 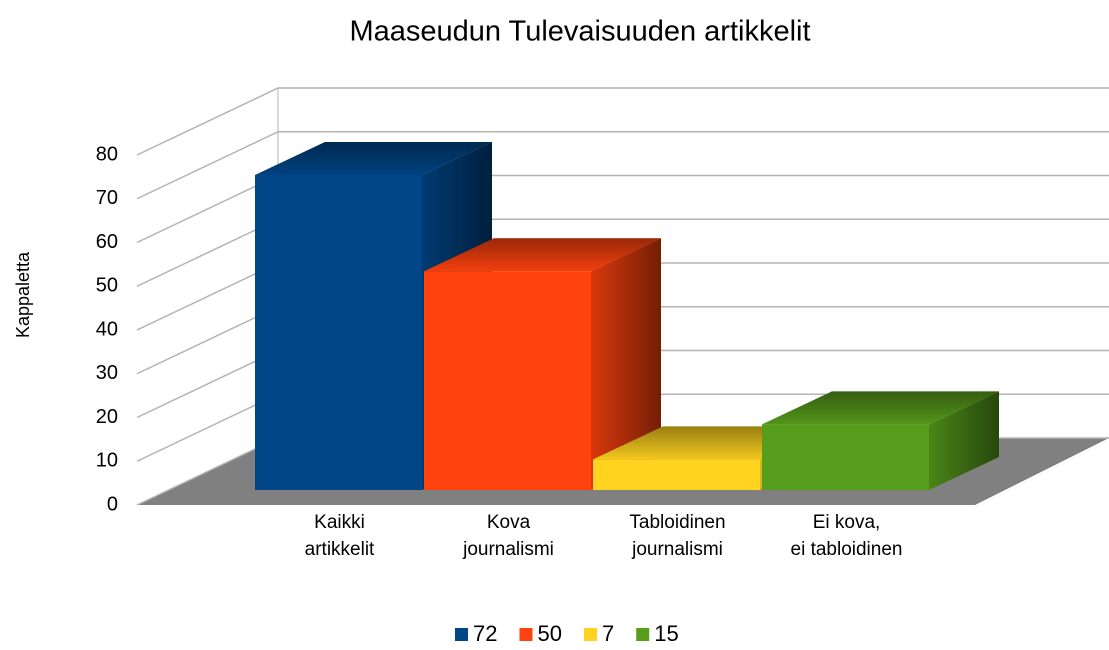 I want to click on x-tick-label: Kova, so click(x=509, y=522).